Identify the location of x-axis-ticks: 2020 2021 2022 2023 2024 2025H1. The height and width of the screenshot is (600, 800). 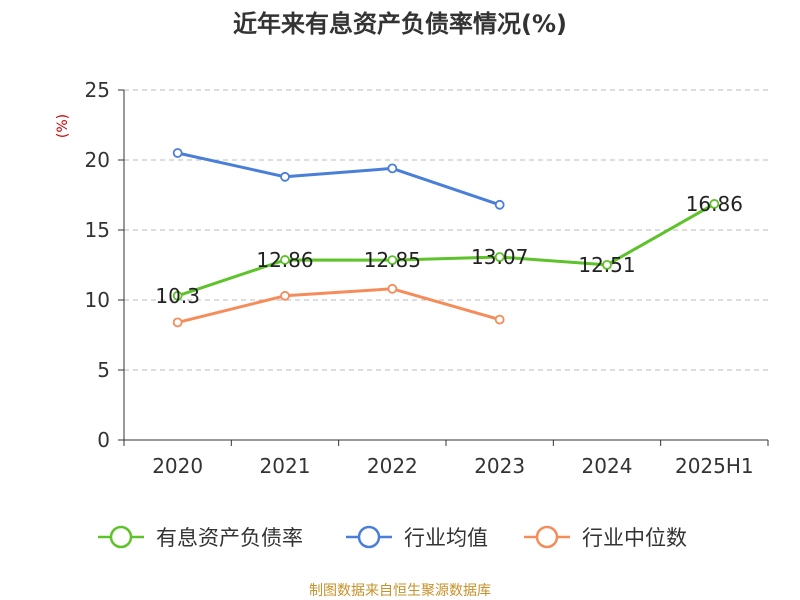
(452, 466).